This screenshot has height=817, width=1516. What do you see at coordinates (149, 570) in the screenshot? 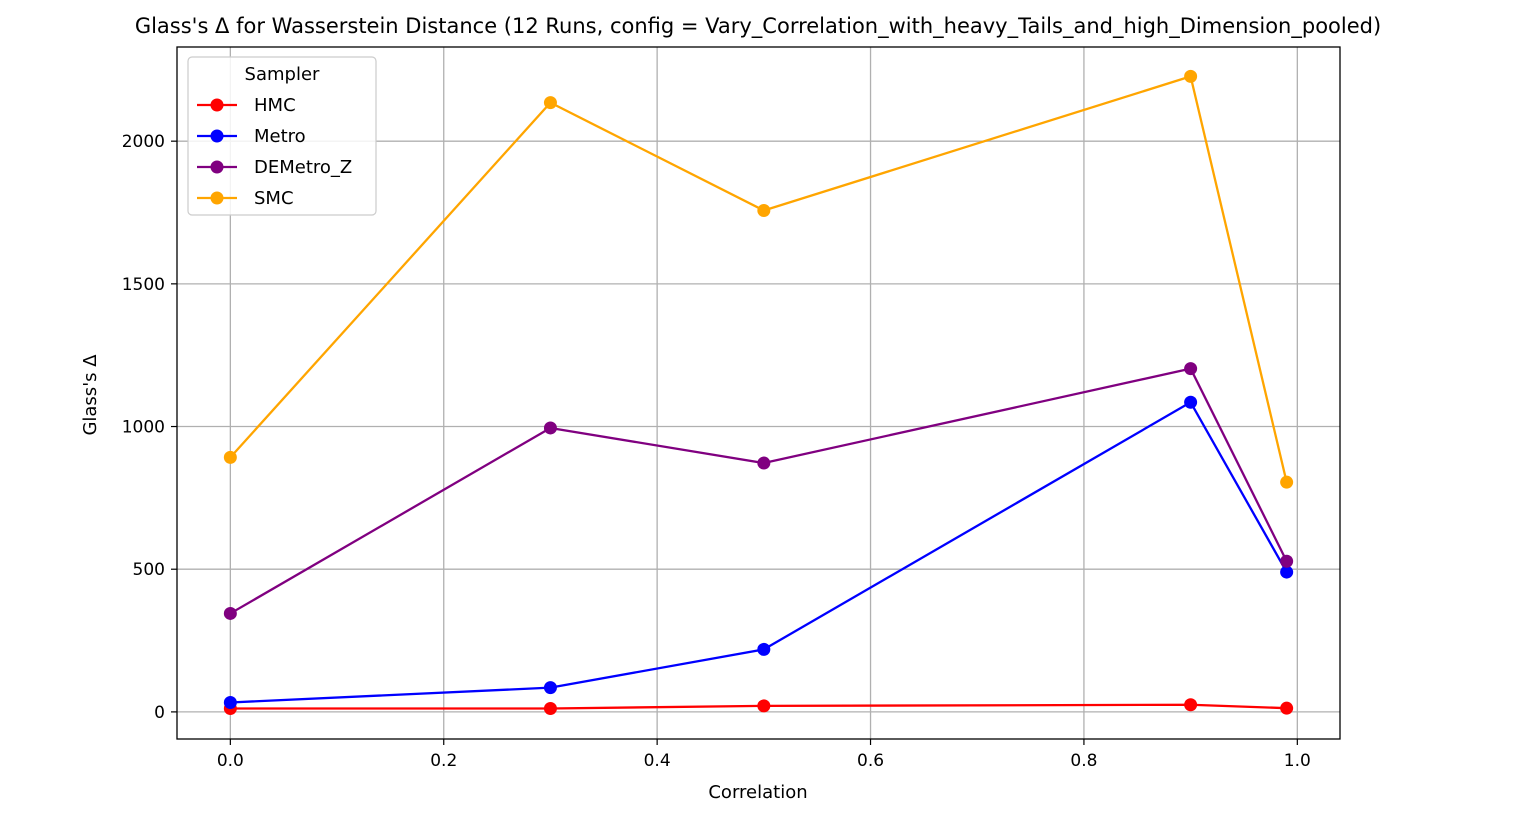
I see `y-tick-label: 500` at bounding box center [149, 570].